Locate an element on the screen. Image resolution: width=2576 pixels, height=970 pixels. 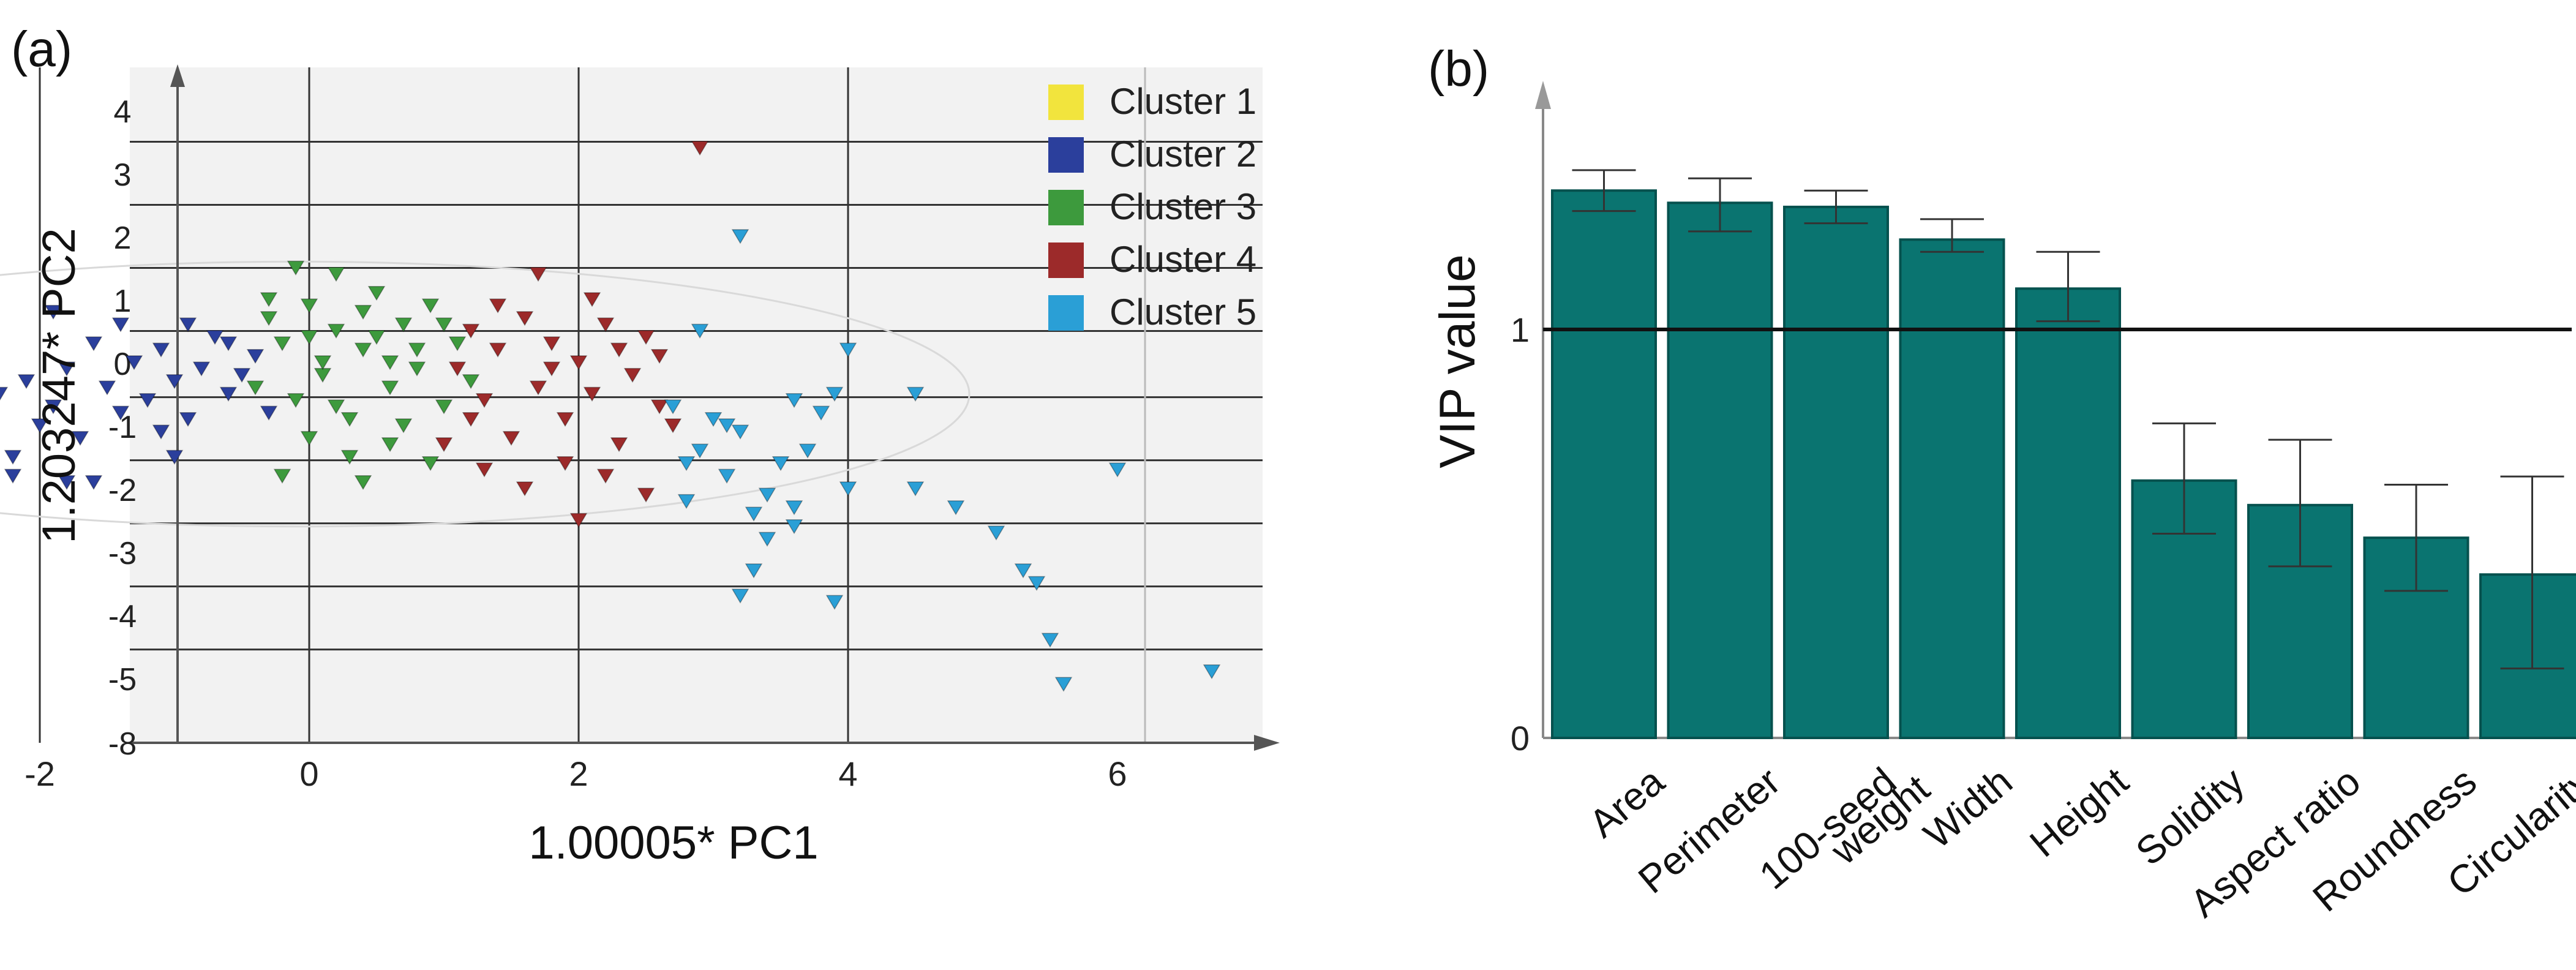
y-axis-arrow is located at coordinates (177, 75).